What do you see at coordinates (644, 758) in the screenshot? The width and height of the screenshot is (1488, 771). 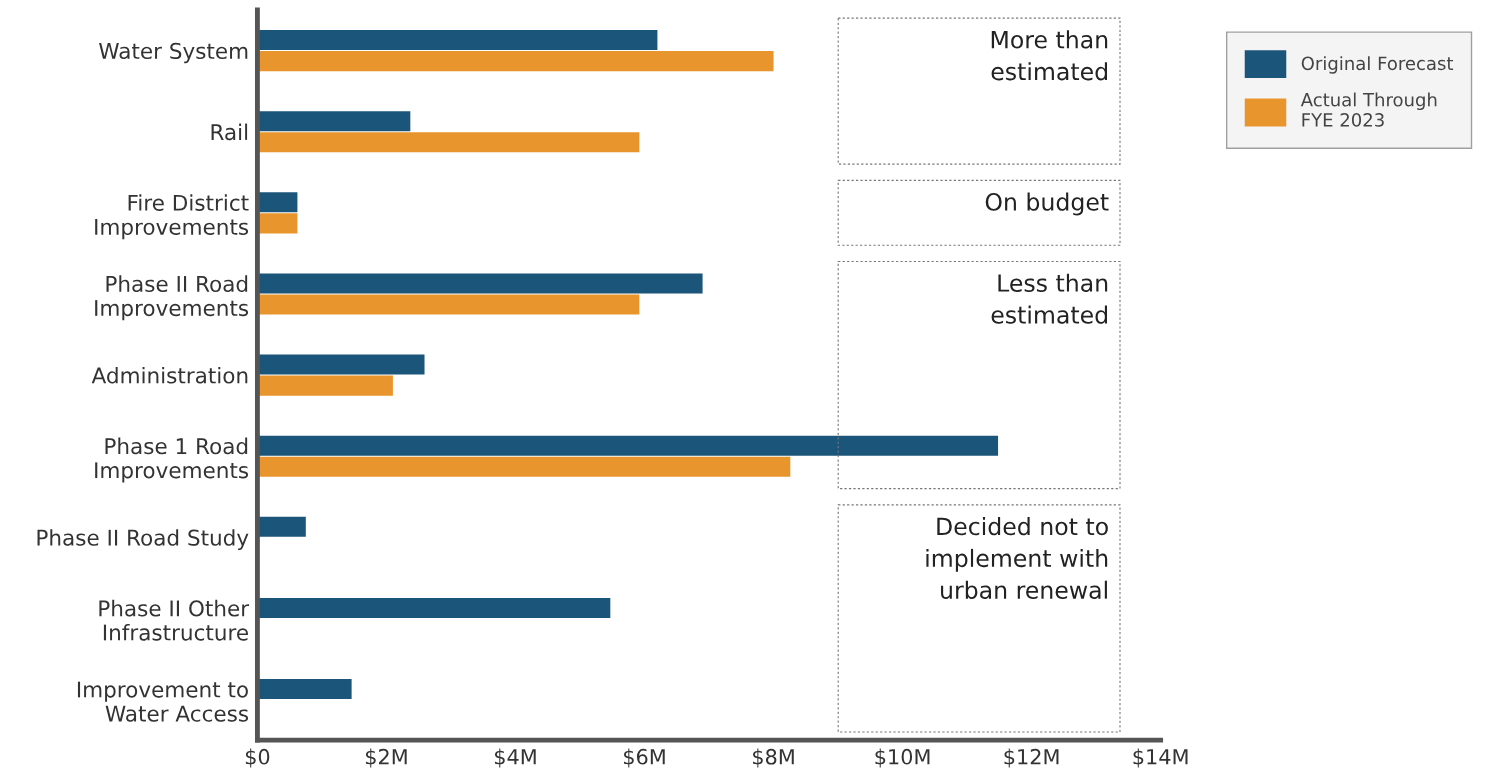 I see `x-tick-label: $6M` at bounding box center [644, 758].